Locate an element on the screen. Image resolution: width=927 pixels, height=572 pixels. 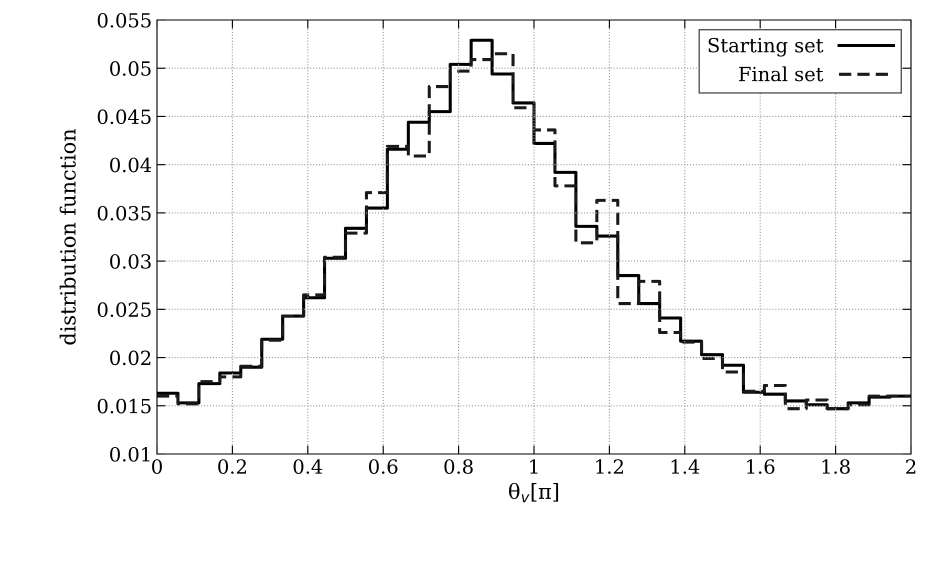
y-tick-label: 0.025 is located at coordinates (124, 309).